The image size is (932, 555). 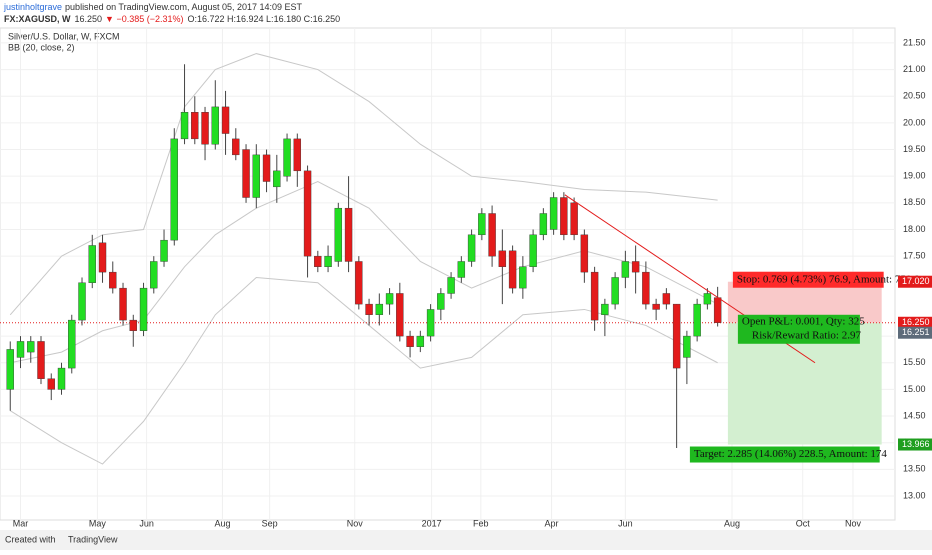 I want to click on rr-label: Risk/Reward Ratio: 2.97, so click(x=807, y=335).